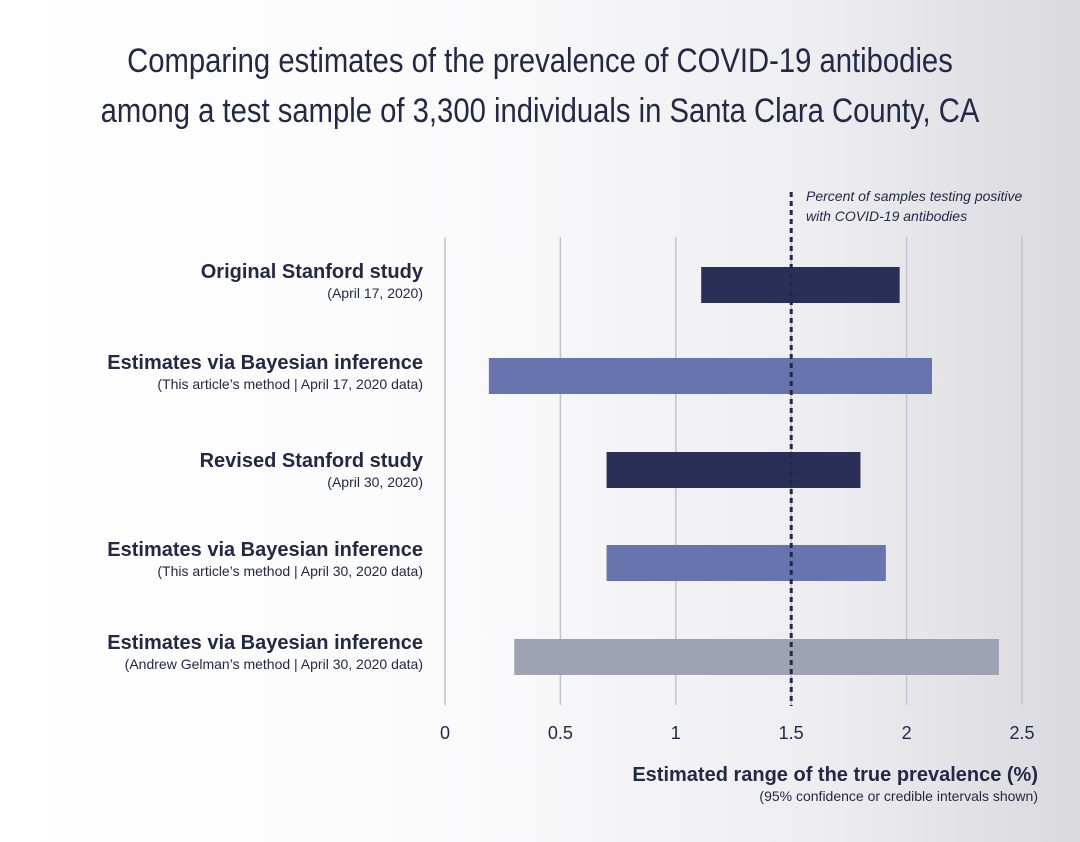 The image size is (1080, 842). Describe the element at coordinates (907, 733) in the screenshot. I see `x-tick-label: 2` at that location.